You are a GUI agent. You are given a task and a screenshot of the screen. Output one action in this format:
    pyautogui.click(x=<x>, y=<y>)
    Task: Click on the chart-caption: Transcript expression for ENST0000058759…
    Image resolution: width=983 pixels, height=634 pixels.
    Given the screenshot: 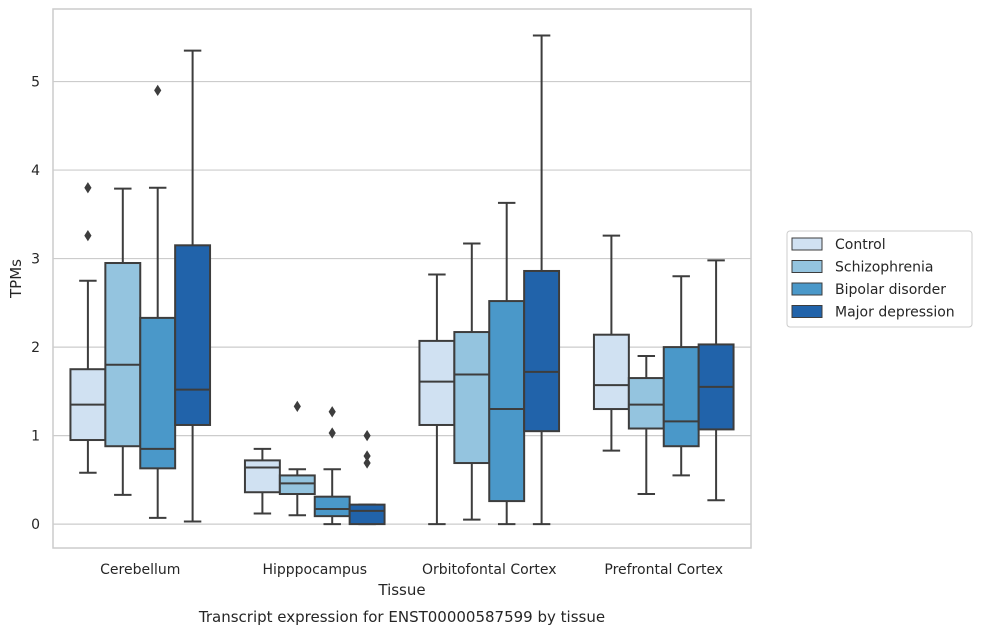 What is the action you would take?
    pyautogui.click(x=401, y=617)
    